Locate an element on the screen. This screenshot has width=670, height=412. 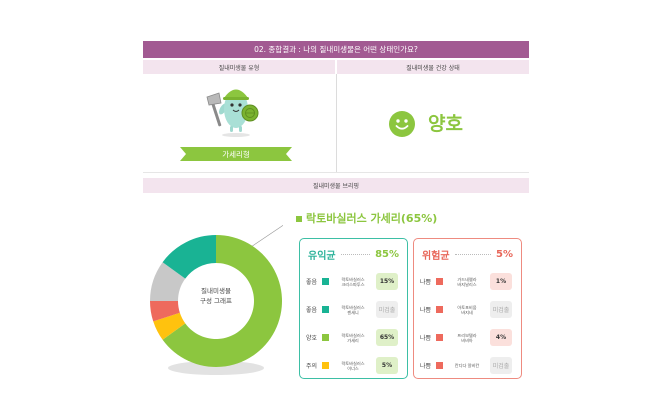
species-name: 프리보텔라 비비아 is located at coordinates (467, 338).